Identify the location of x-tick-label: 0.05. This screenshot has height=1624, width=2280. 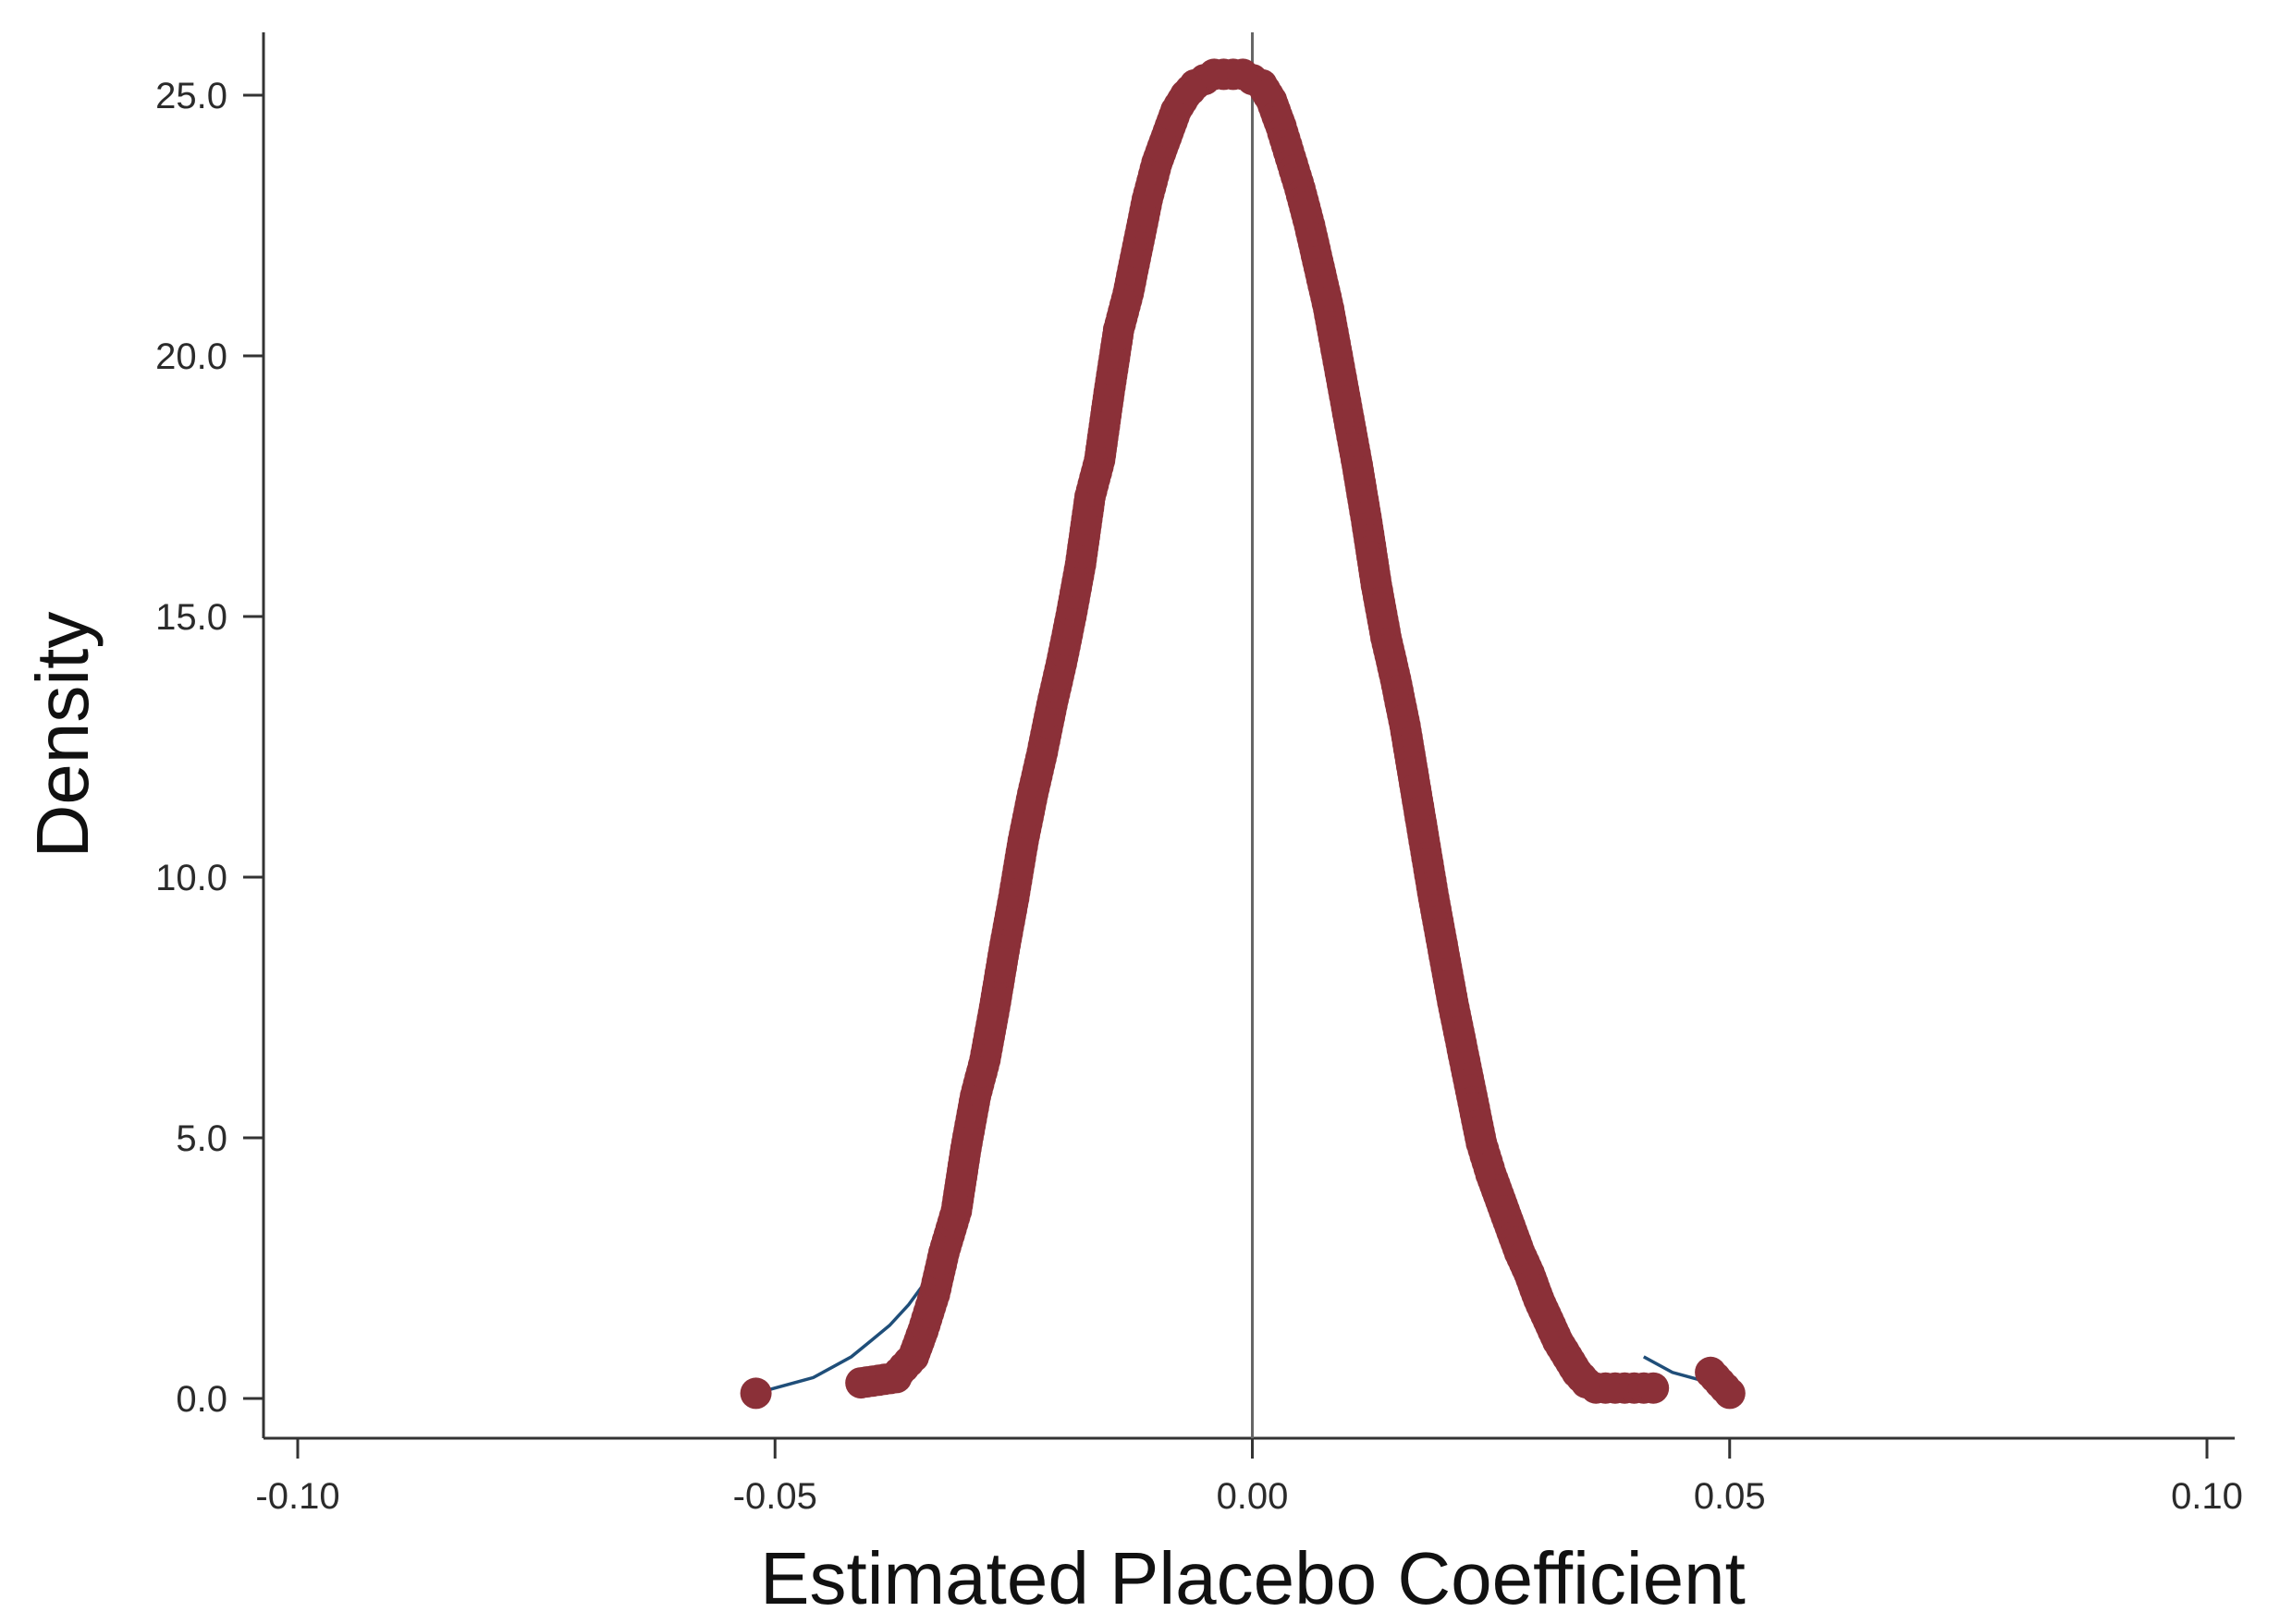
(1730, 1496).